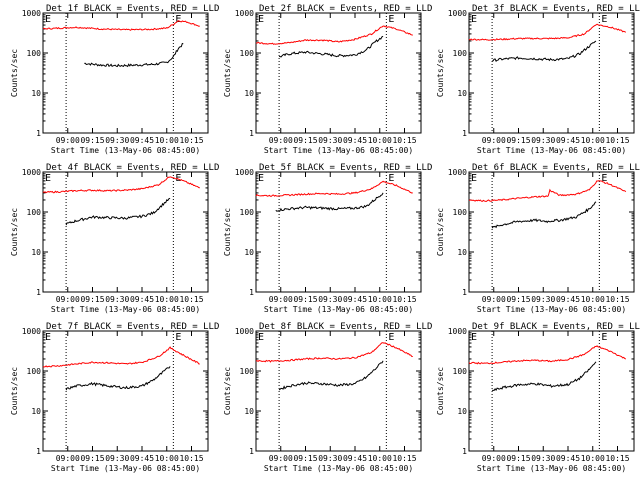 The height and width of the screenshot is (480, 640). Describe the element at coordinates (556, 327) in the screenshot. I see `chart-title: Det 9f BLACK = Events, RED = LLD` at that location.